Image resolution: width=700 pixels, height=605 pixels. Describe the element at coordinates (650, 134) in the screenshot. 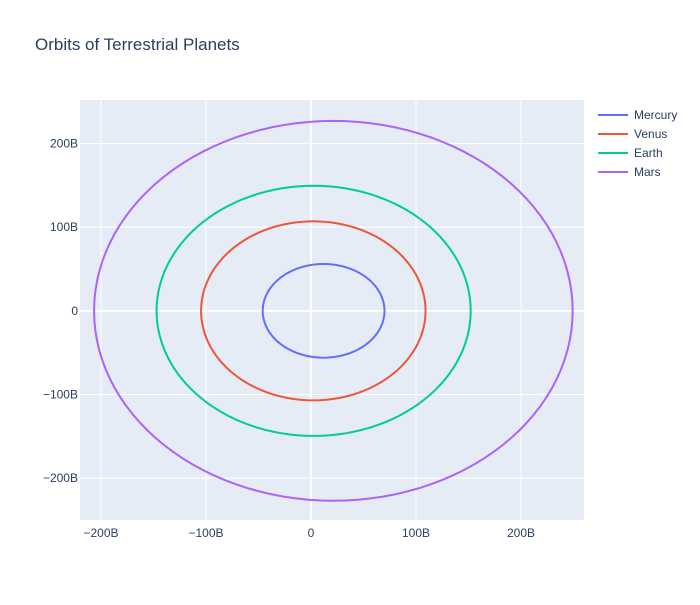

I see `legend-label-venus: Venus` at that location.